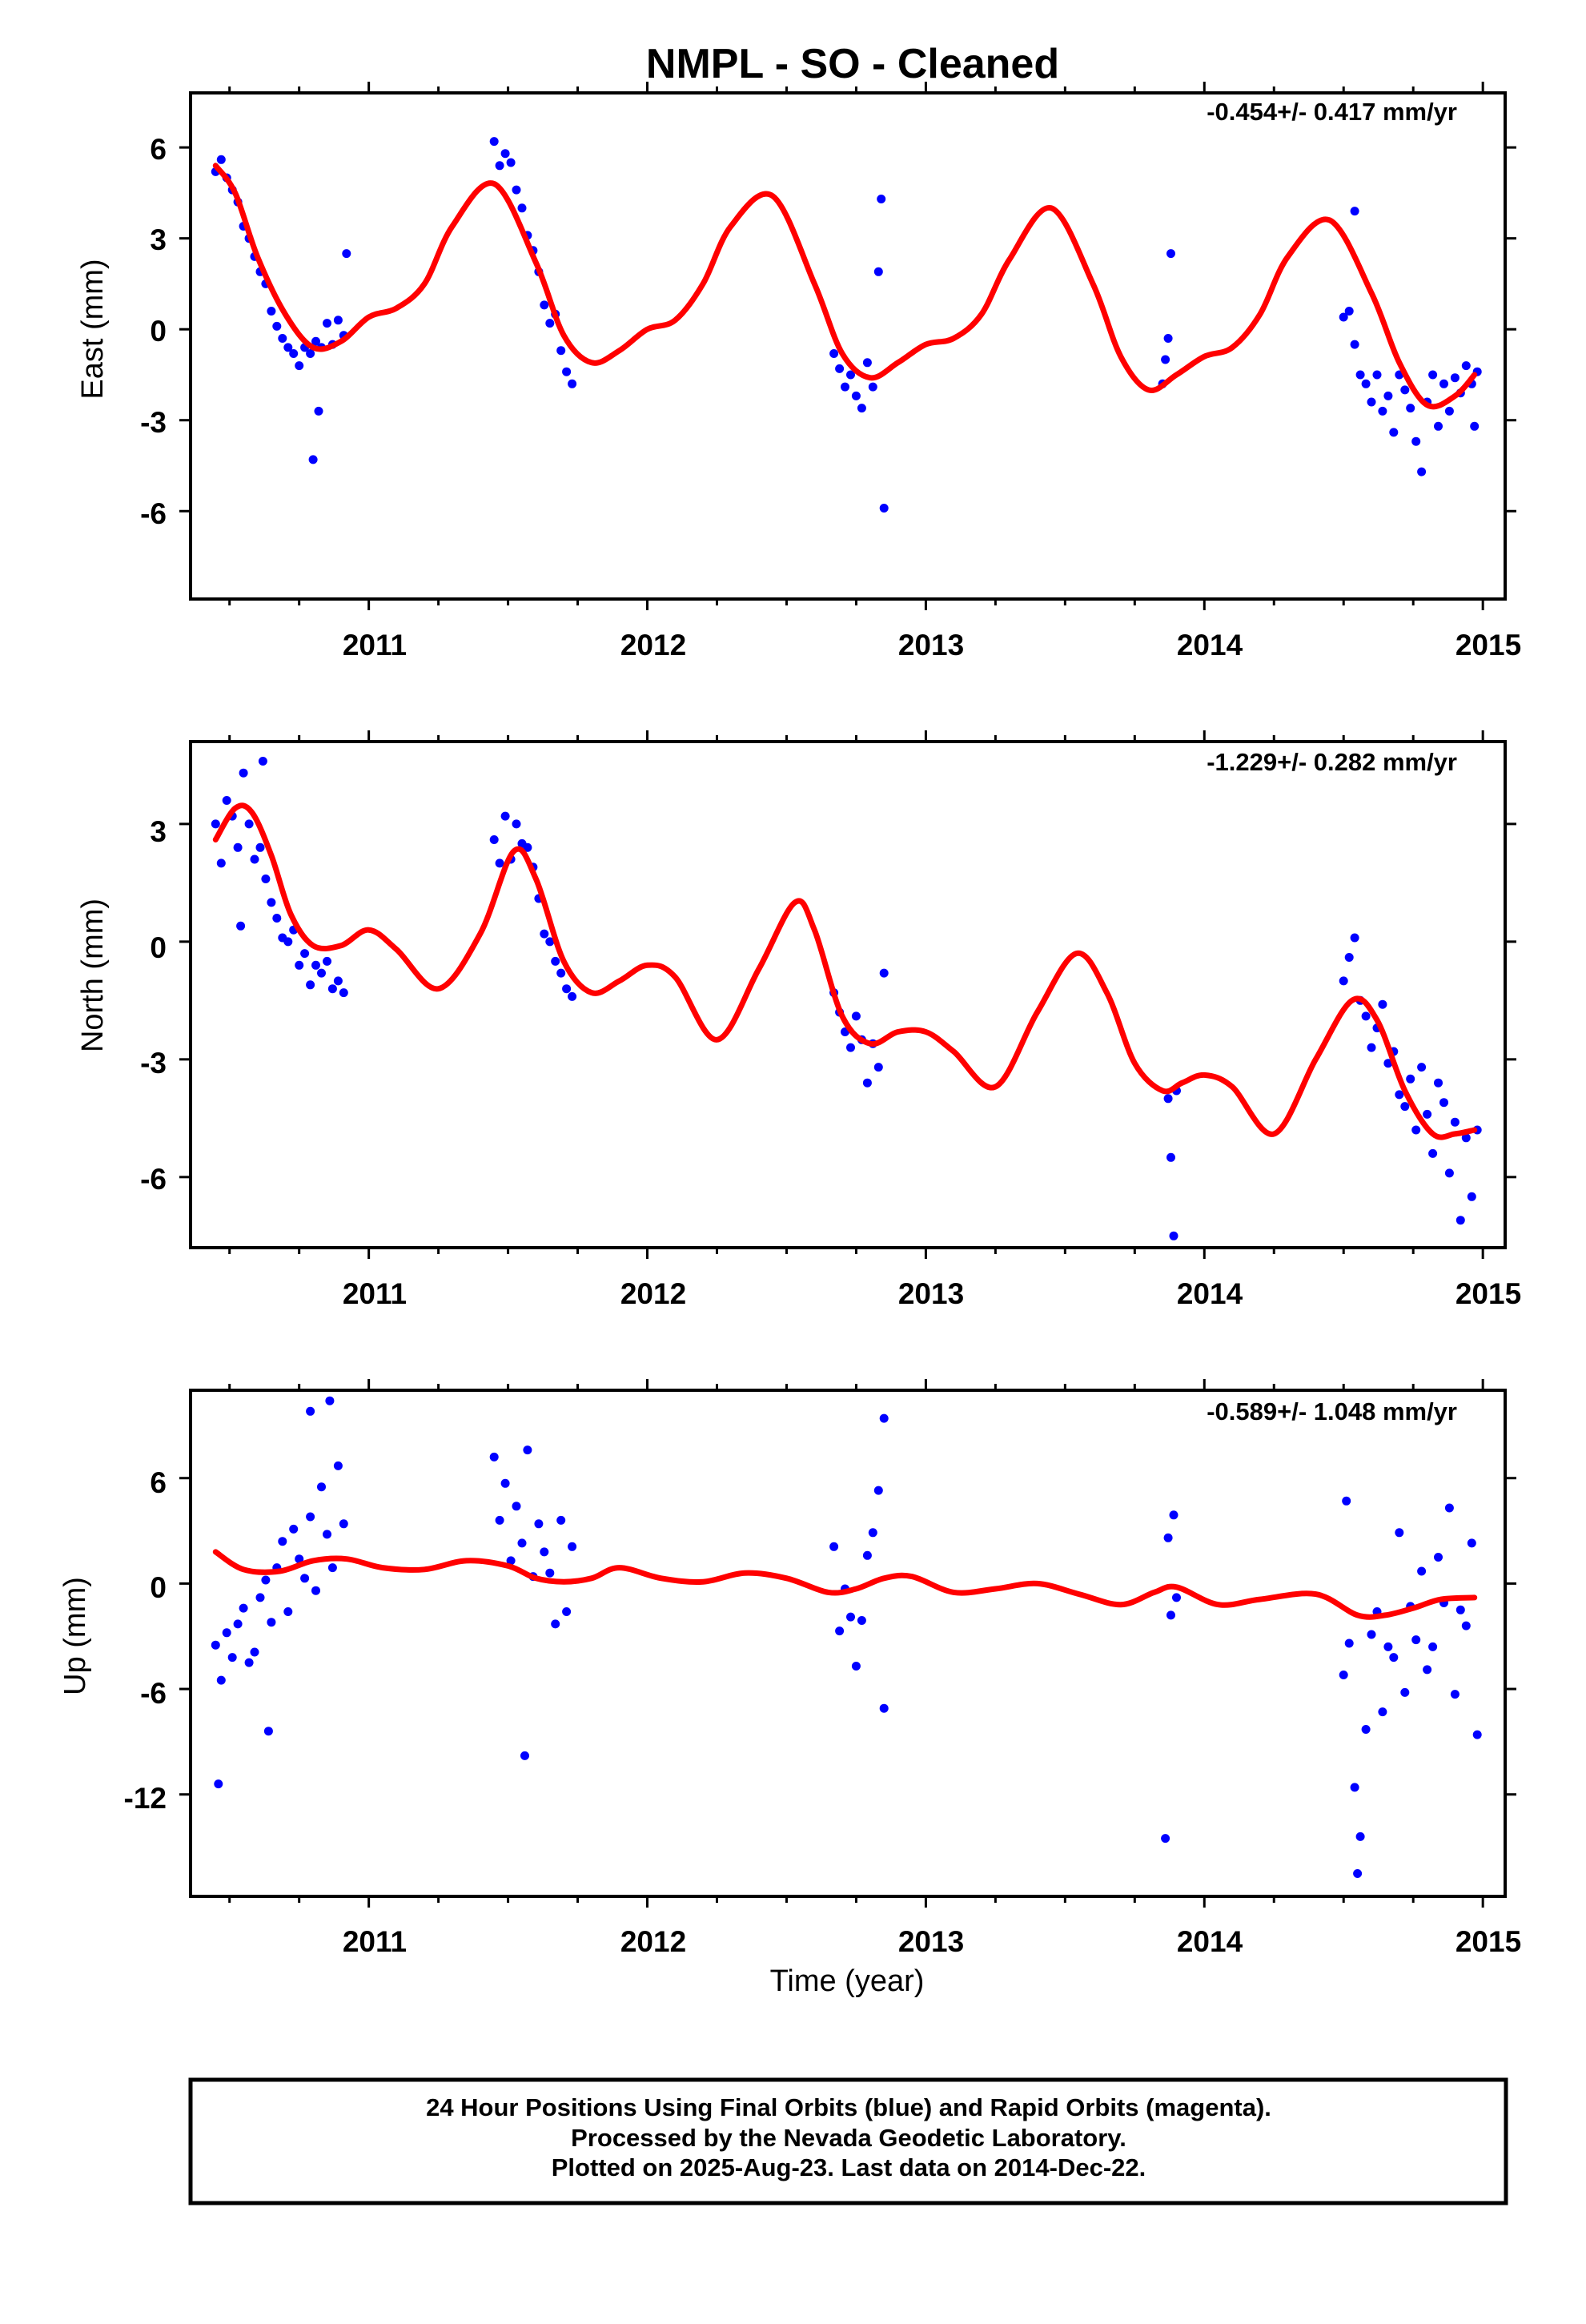  Describe the element at coordinates (93, 975) in the screenshot. I see `north-y-axis-label: North (mm)` at that location.